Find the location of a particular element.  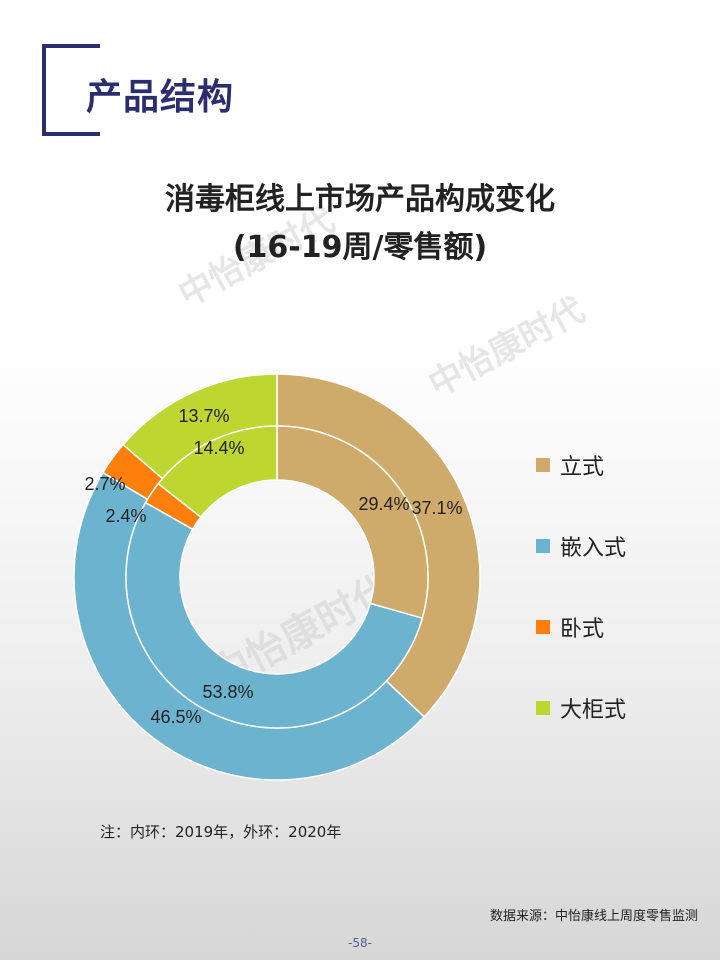

data-source: 数据来源：中怡康线上周度零售监测 is located at coordinates (593, 916).